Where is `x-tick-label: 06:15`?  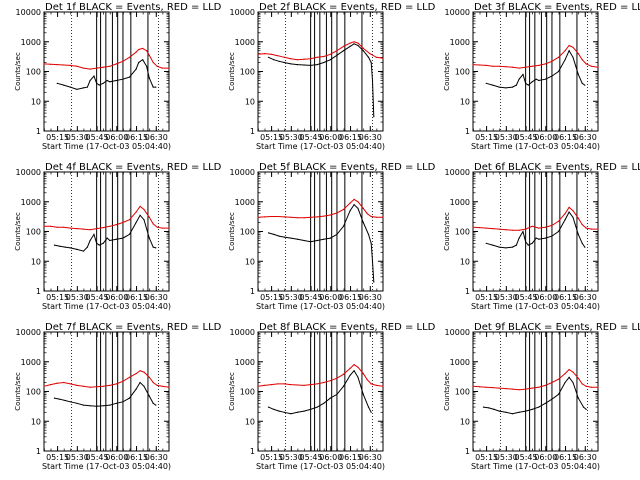 x-tick-label: 06:15 is located at coordinates (136, 457).